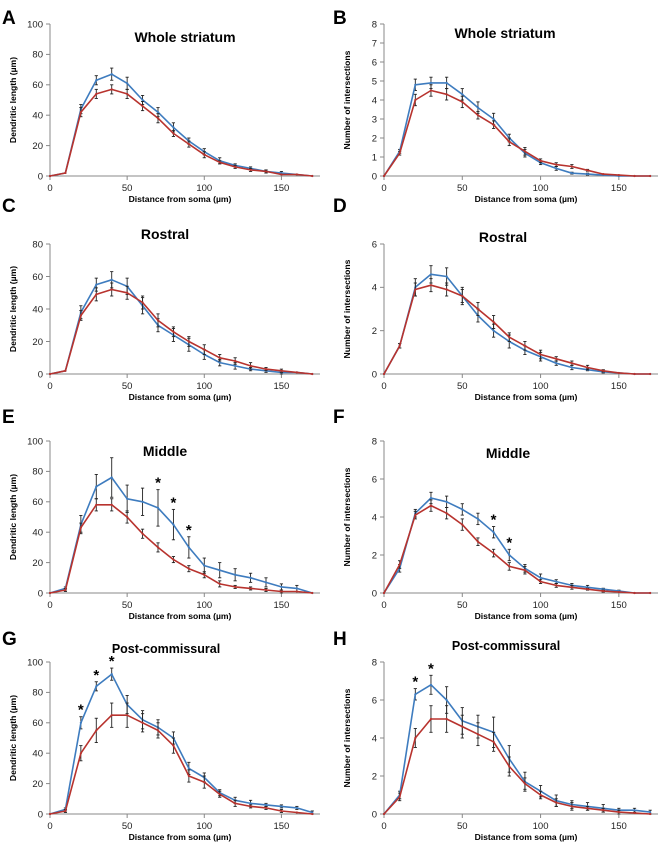 The image size is (666, 850). I want to click on y-tick-label: 3, so click(374, 119).